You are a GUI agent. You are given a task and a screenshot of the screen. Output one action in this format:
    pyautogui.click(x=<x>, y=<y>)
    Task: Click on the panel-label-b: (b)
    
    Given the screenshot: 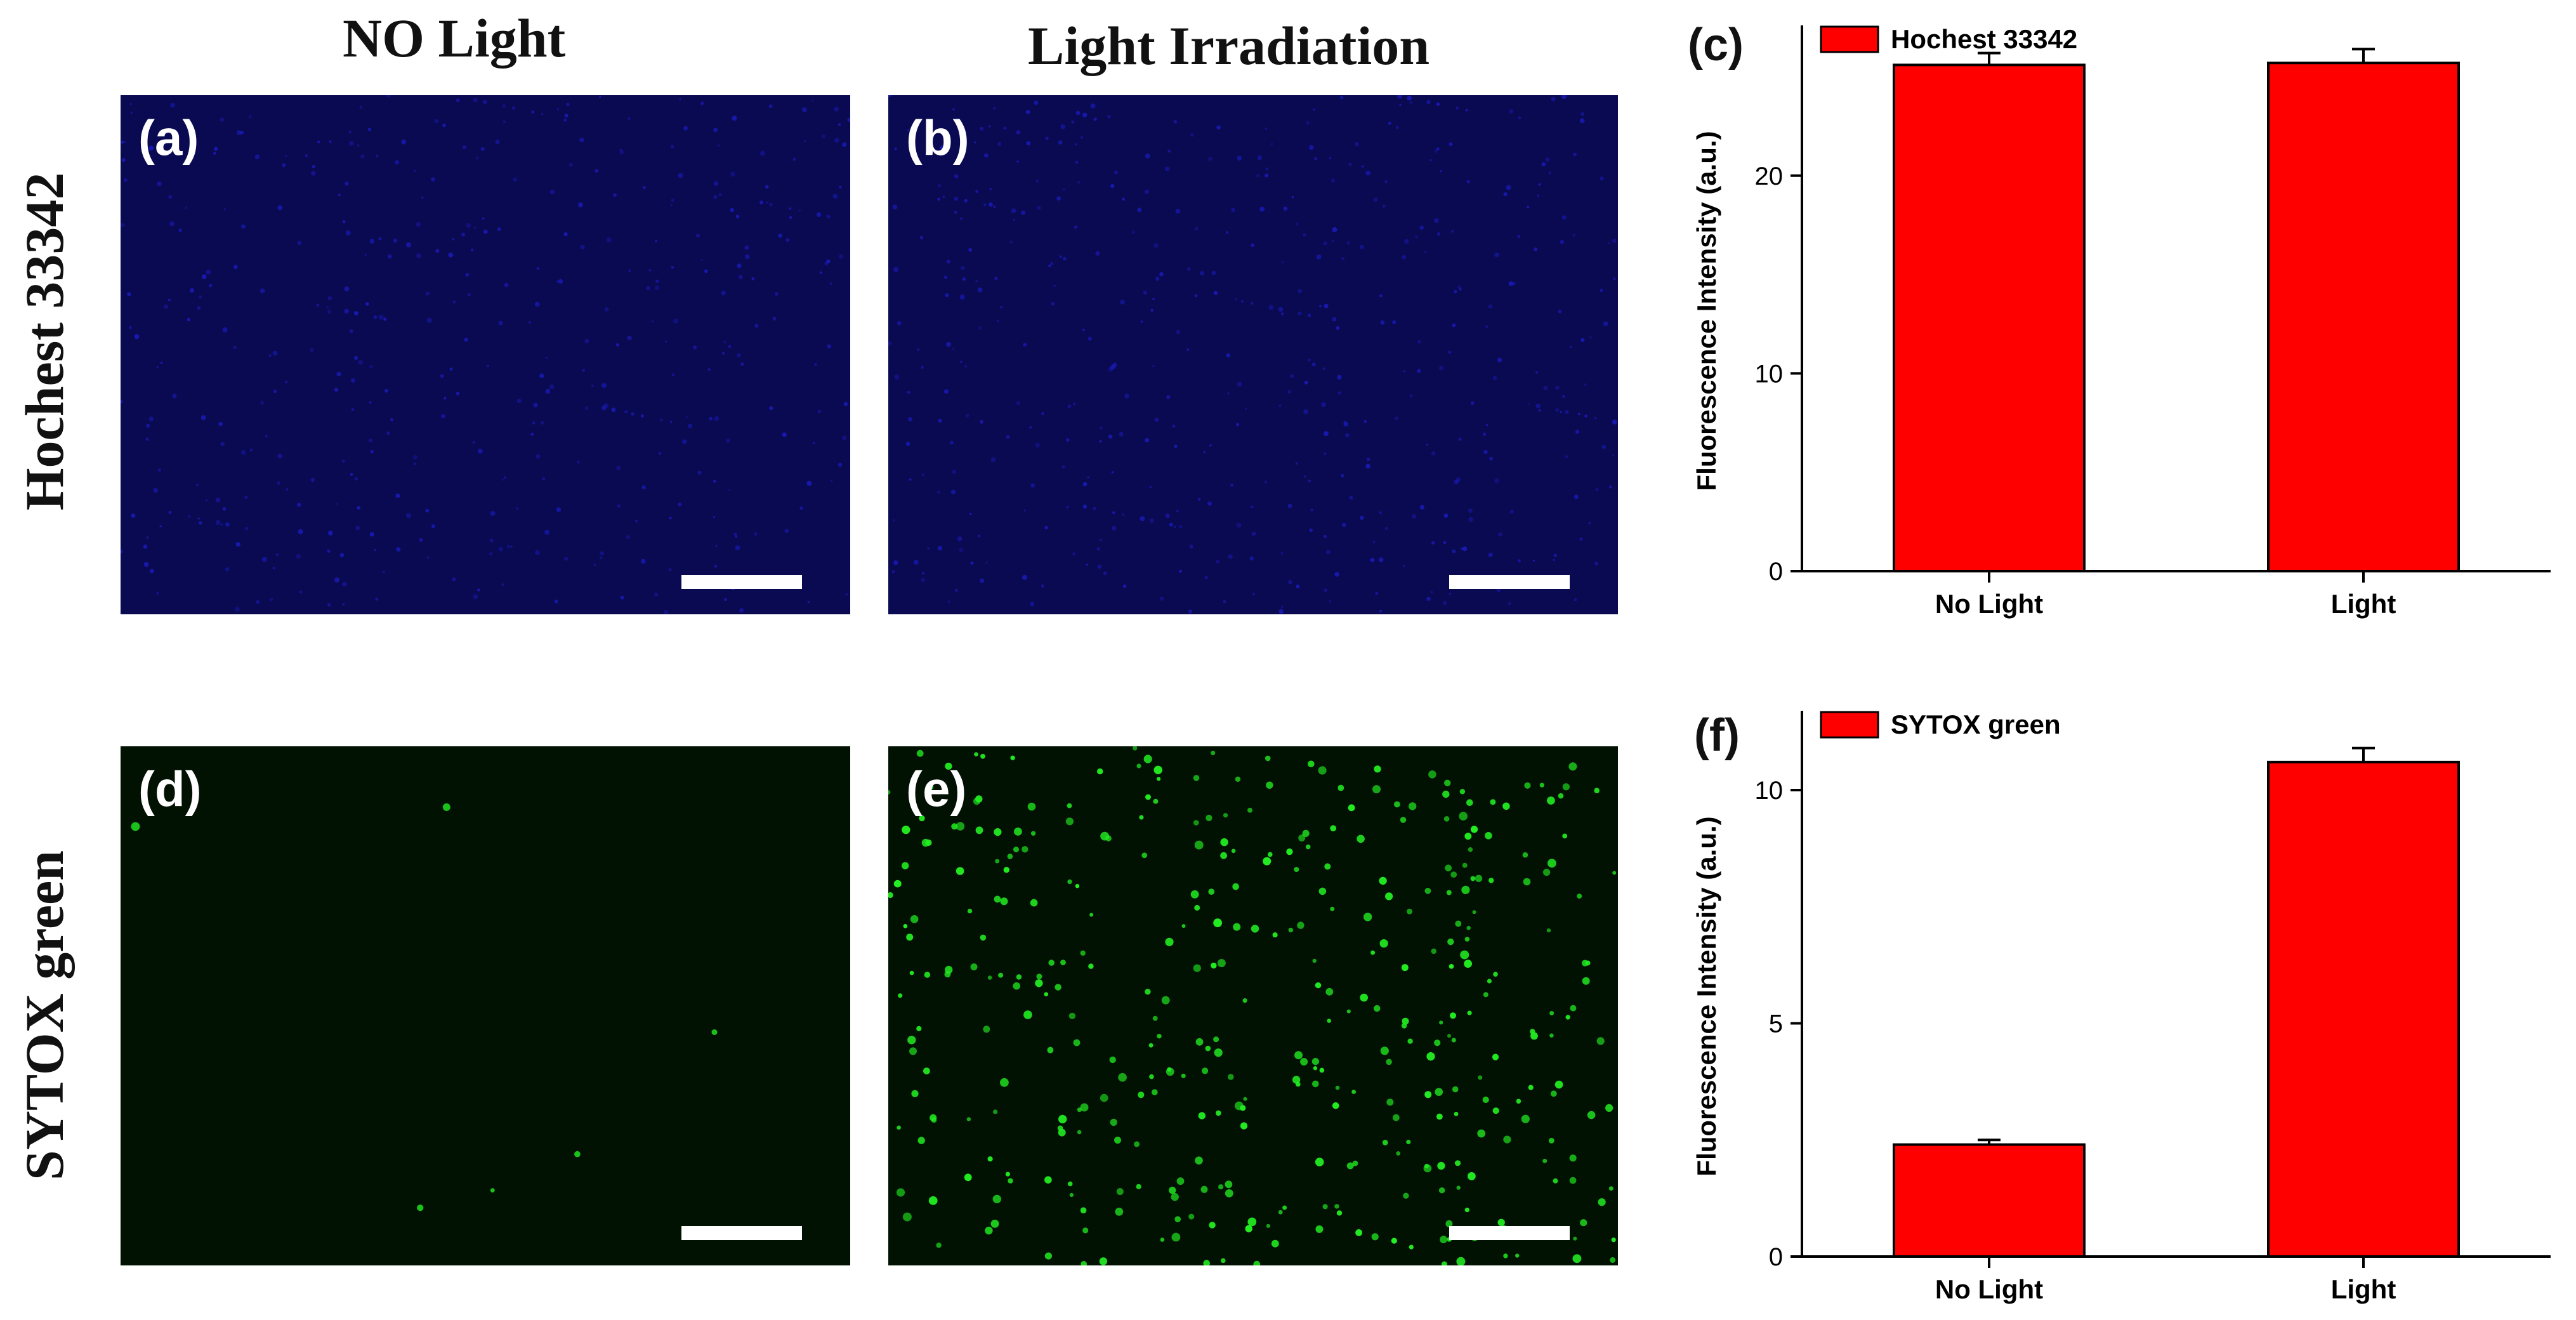 What is the action you would take?
    pyautogui.click(x=937, y=138)
    